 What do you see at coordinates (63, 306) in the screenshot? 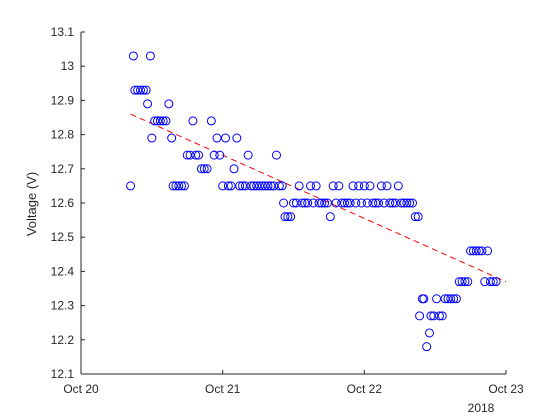
I see `y-tick-label: 12.3` at bounding box center [63, 306].